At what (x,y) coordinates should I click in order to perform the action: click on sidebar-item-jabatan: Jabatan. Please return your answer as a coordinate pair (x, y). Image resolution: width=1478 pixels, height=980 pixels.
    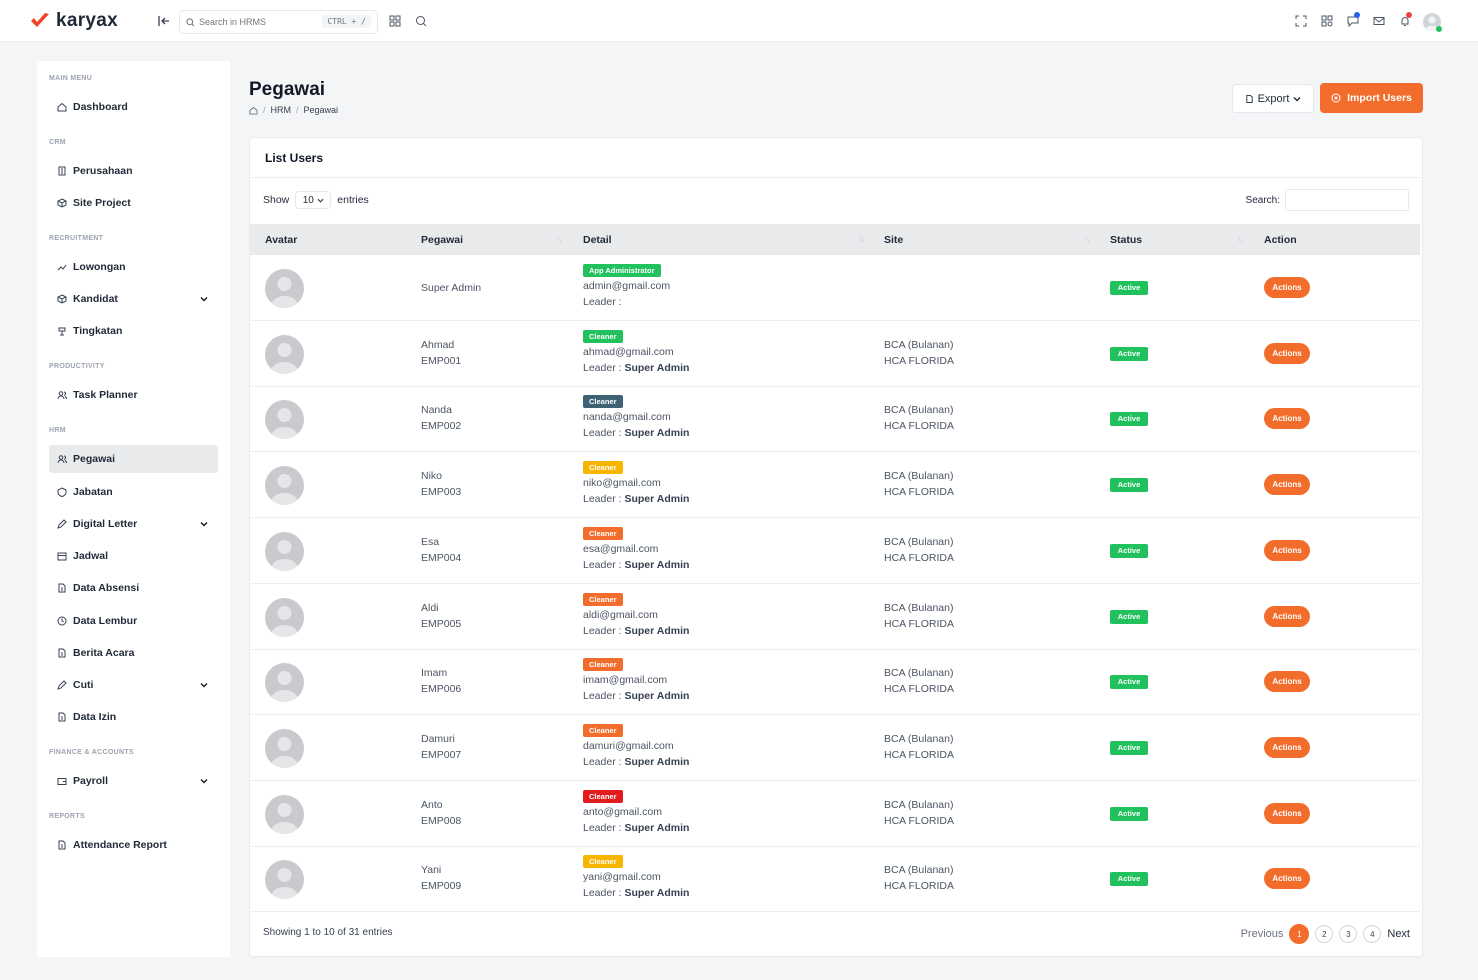
    Looking at the image, I should click on (133, 492).